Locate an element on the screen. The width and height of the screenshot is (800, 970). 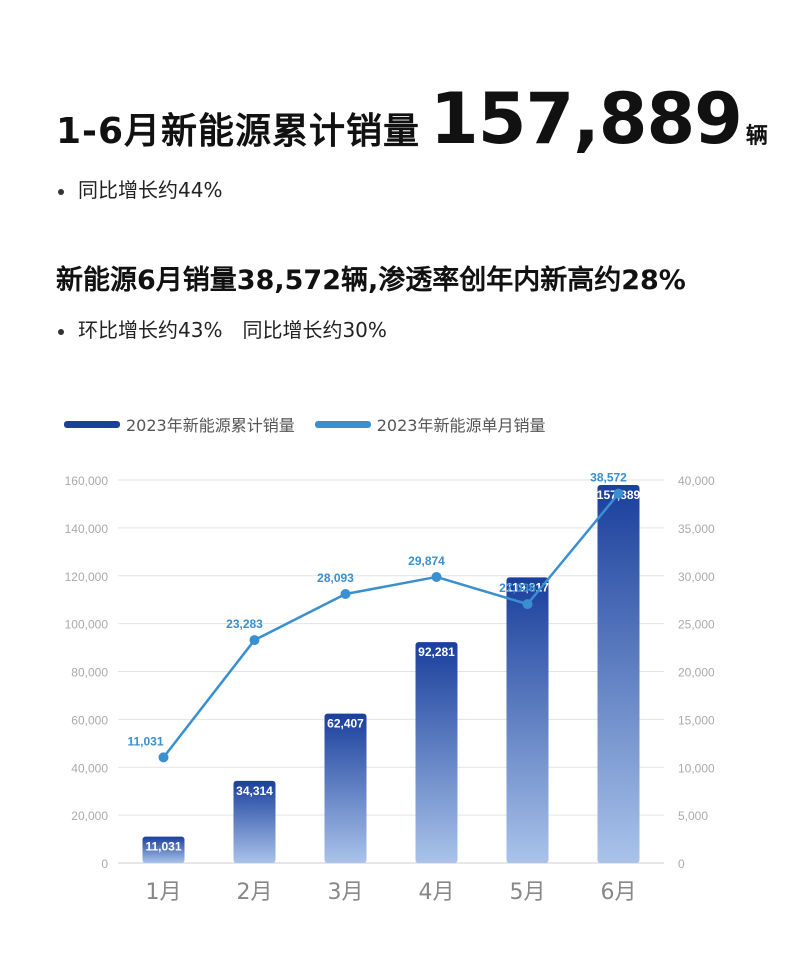
bullet-june-growth: 环比增长约43% 同比增长约30% is located at coordinates (222, 328).